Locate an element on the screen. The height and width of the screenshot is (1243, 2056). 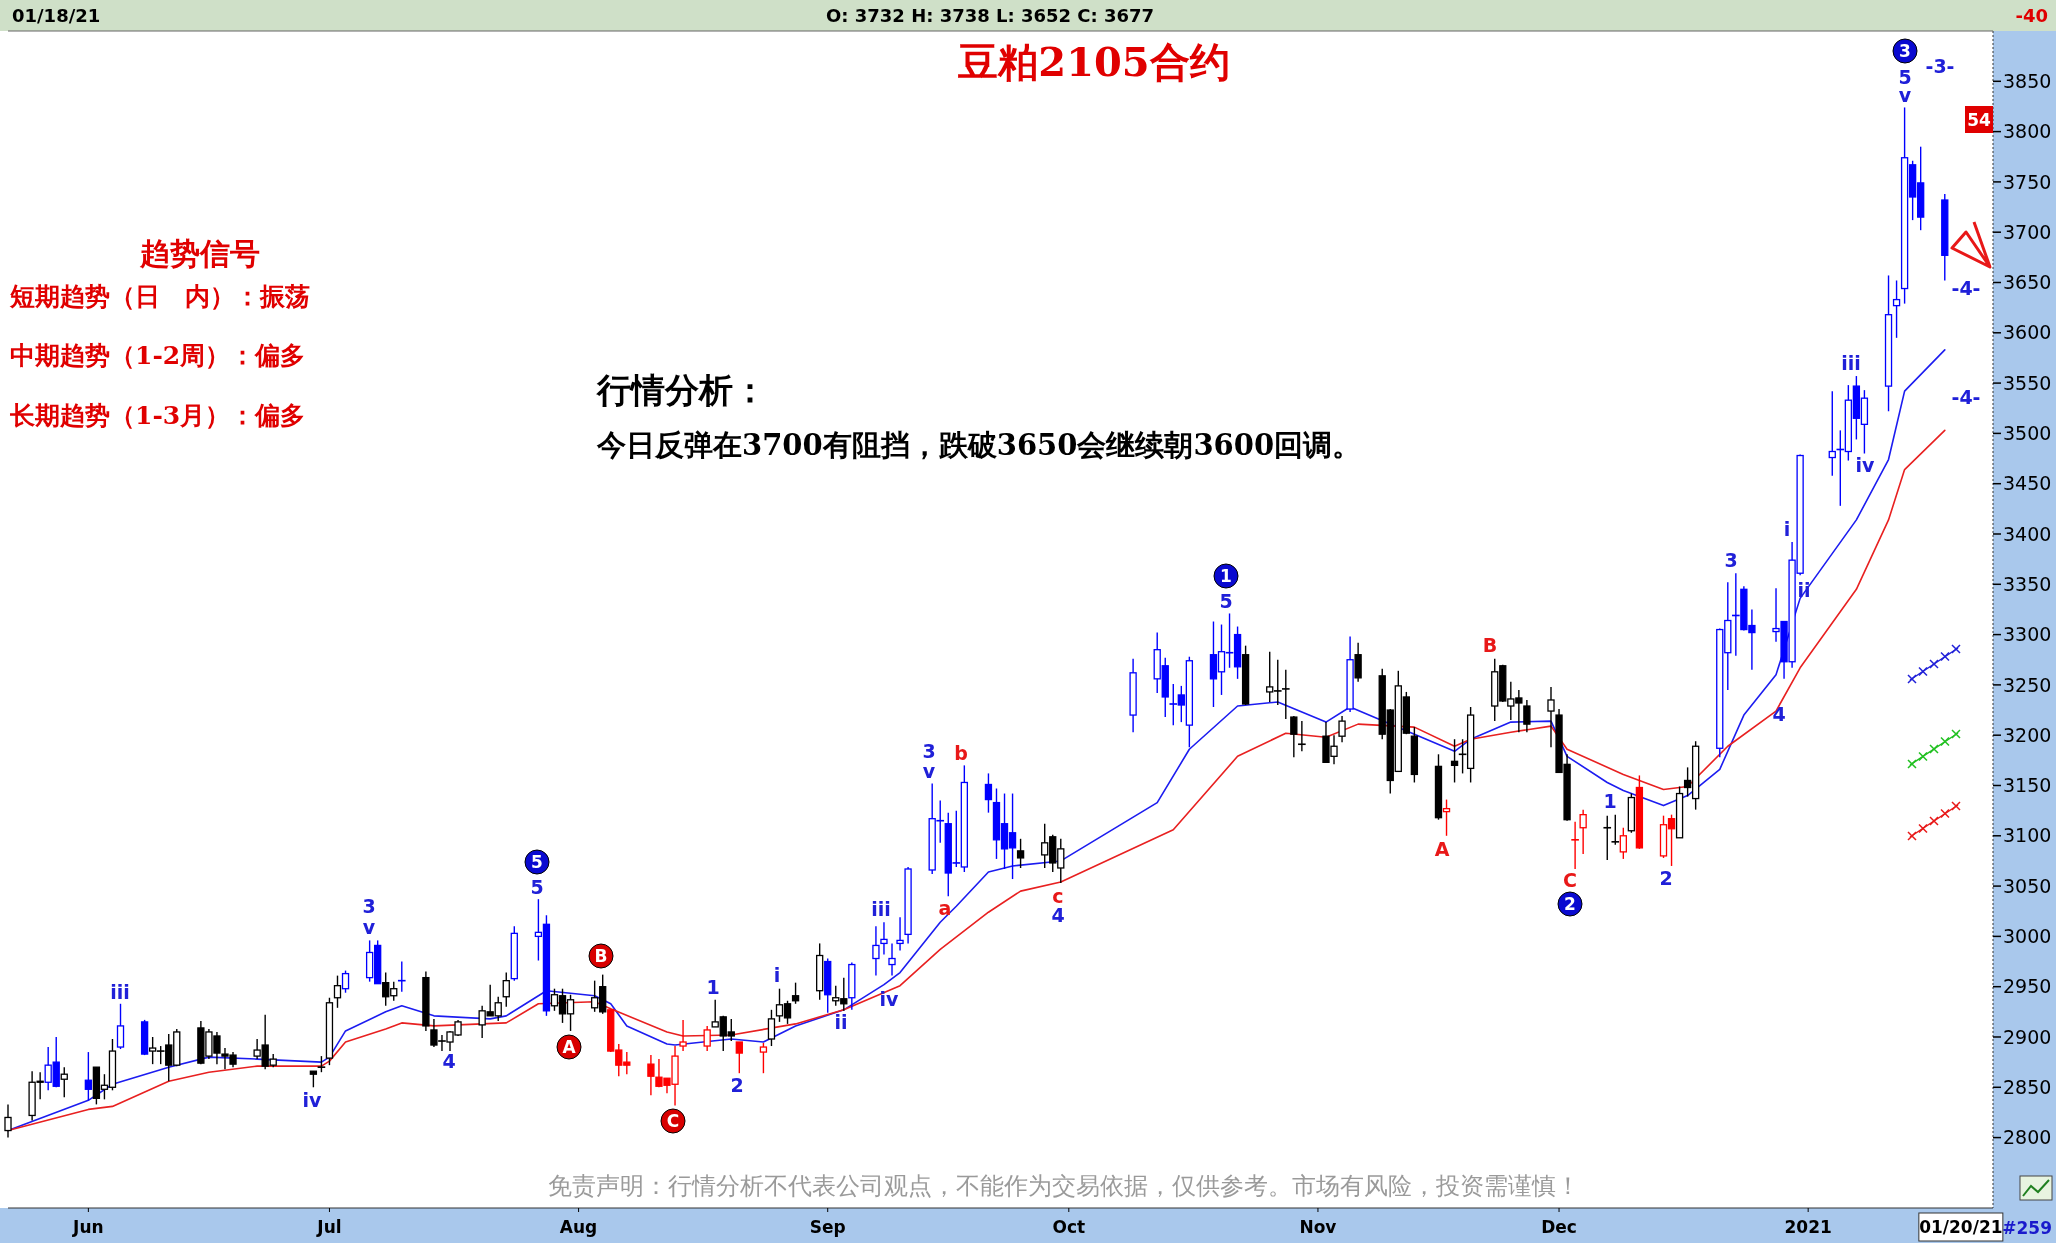
text: 01/18/21 is located at coordinates (56, 15).